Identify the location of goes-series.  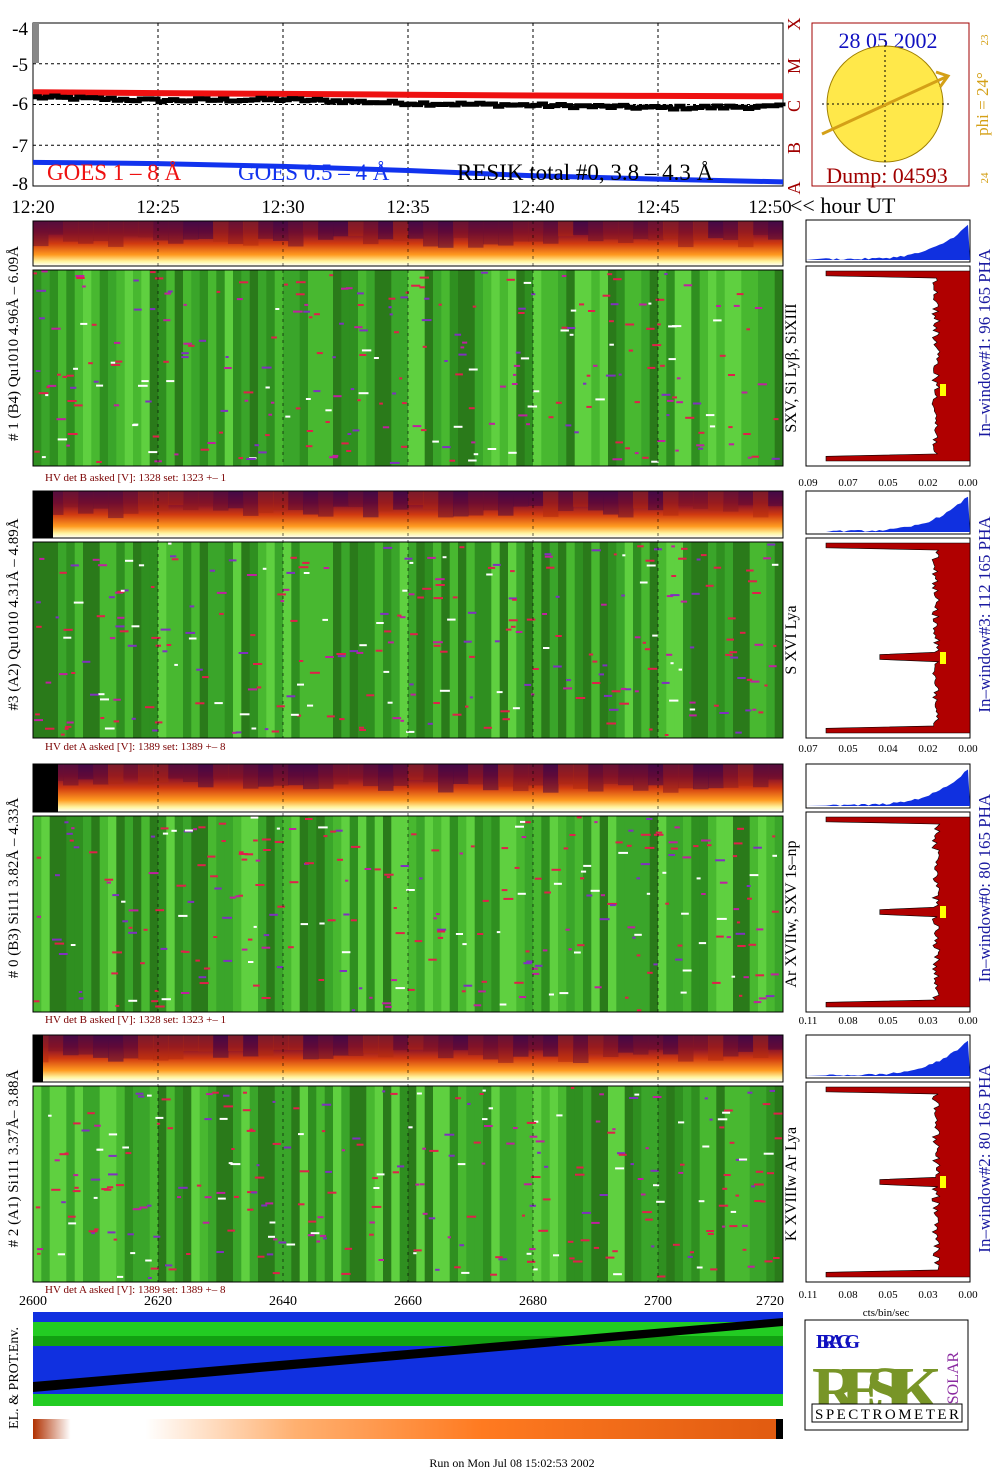
(409, 137).